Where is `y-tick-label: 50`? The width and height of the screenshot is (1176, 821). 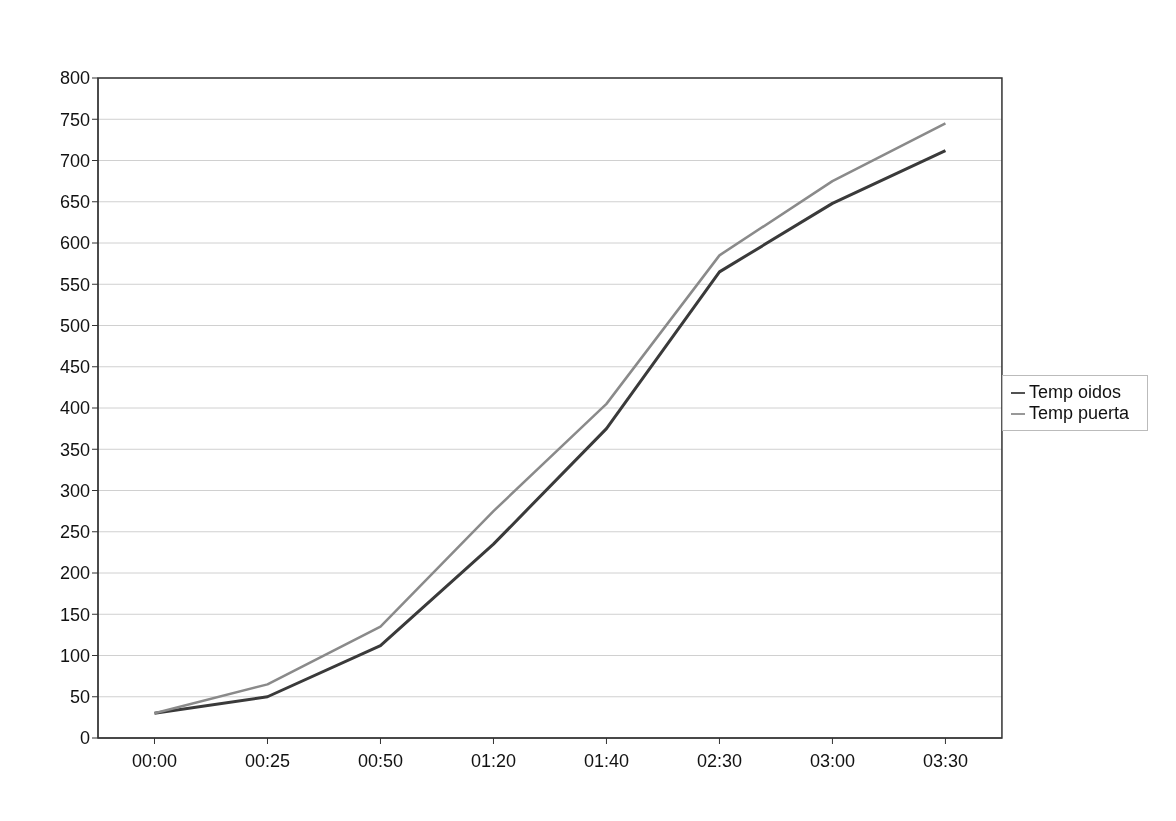 y-tick-label: 50 is located at coordinates (79, 697).